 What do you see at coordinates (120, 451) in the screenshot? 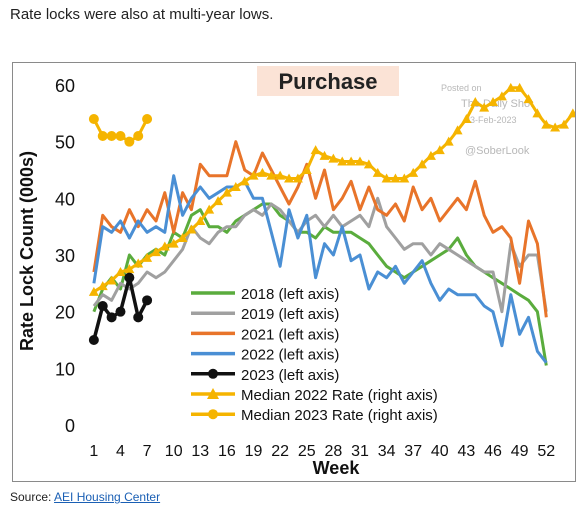
I see `x-tick-label-4: 4` at bounding box center [120, 451].